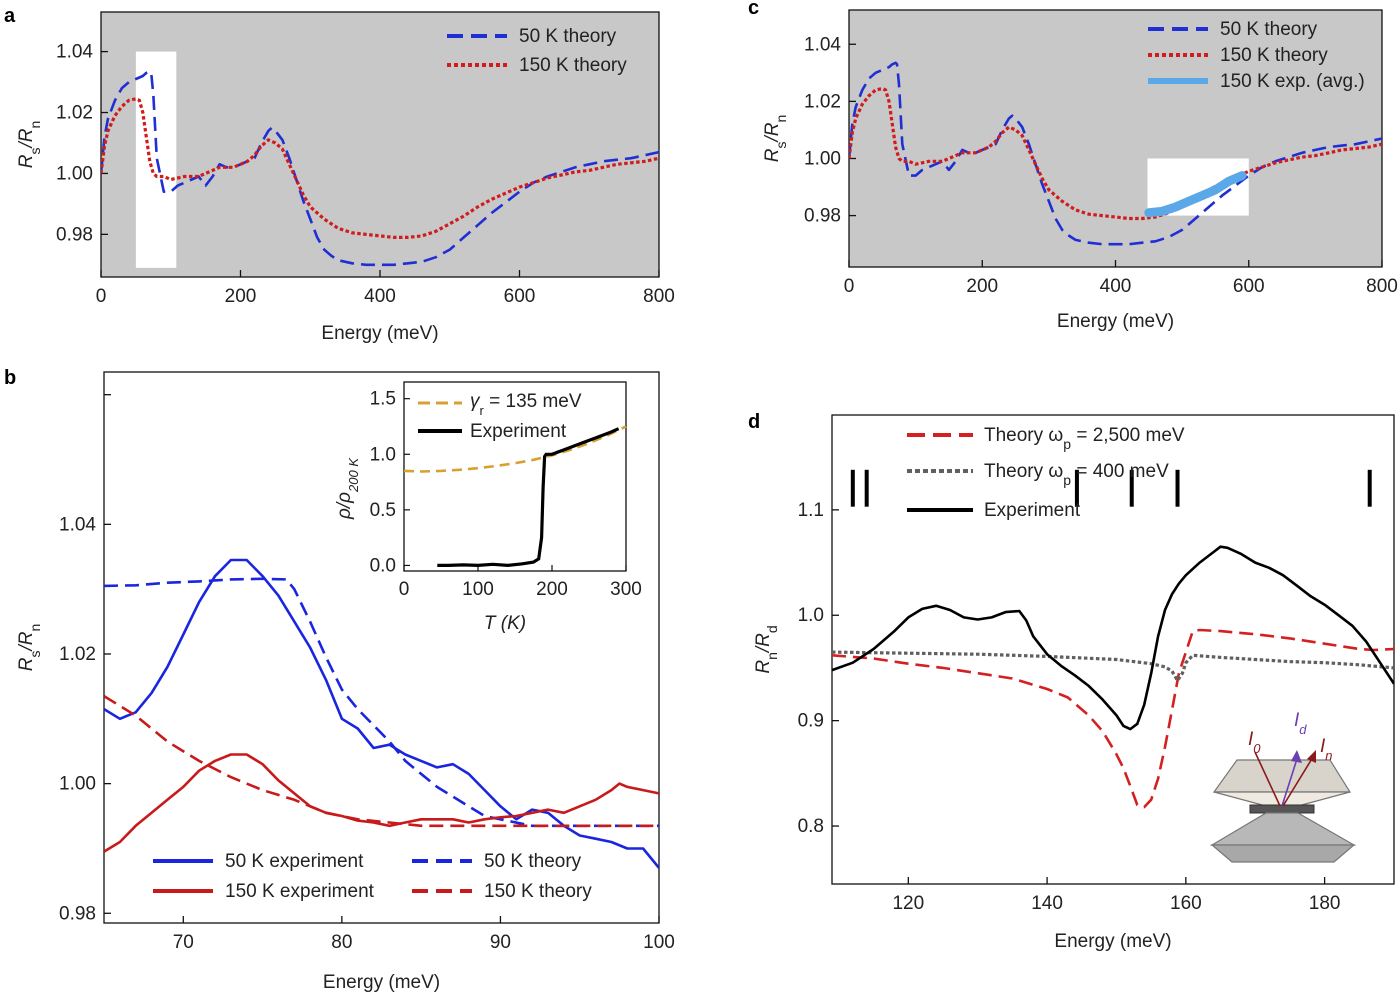 Image resolution: width=1400 pixels, height=996 pixels. Describe the element at coordinates (344, 506) in the screenshot. I see `inset-y-label-main: ρ/ρ` at that location.